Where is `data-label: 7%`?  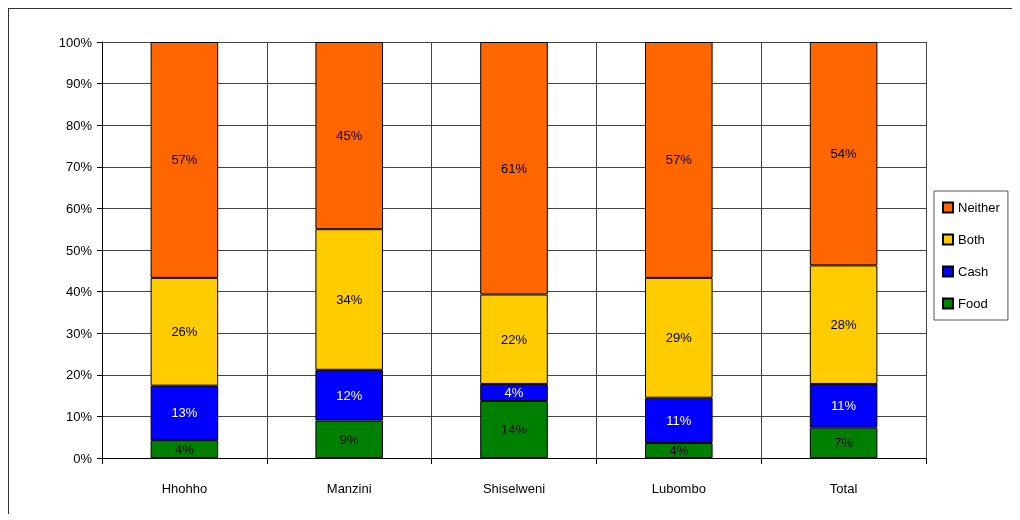 data-label: 7% is located at coordinates (844, 443).